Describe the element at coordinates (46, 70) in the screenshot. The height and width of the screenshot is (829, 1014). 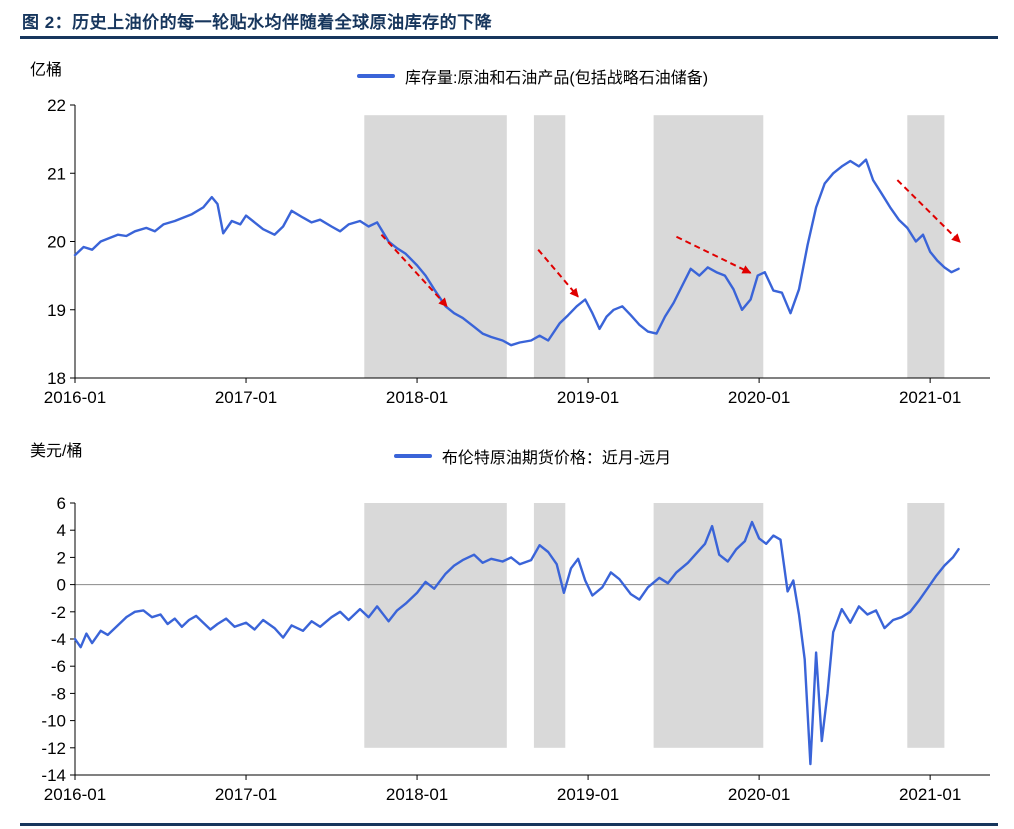
I see `inventory-unit-label: 亿桶` at that location.